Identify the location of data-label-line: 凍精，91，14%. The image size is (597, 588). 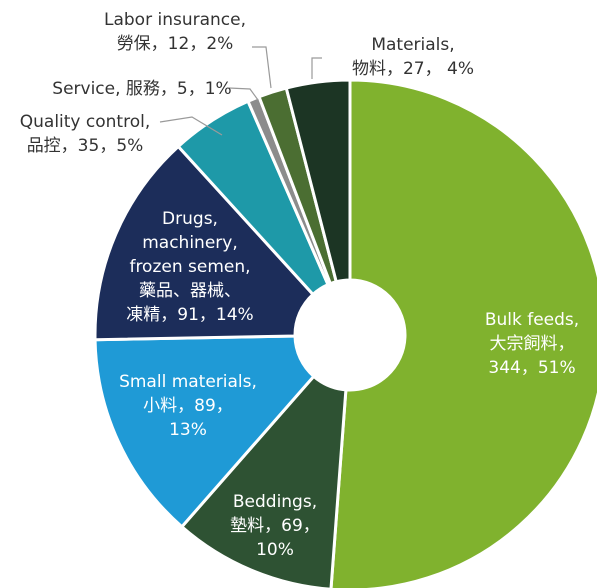
(189, 315).